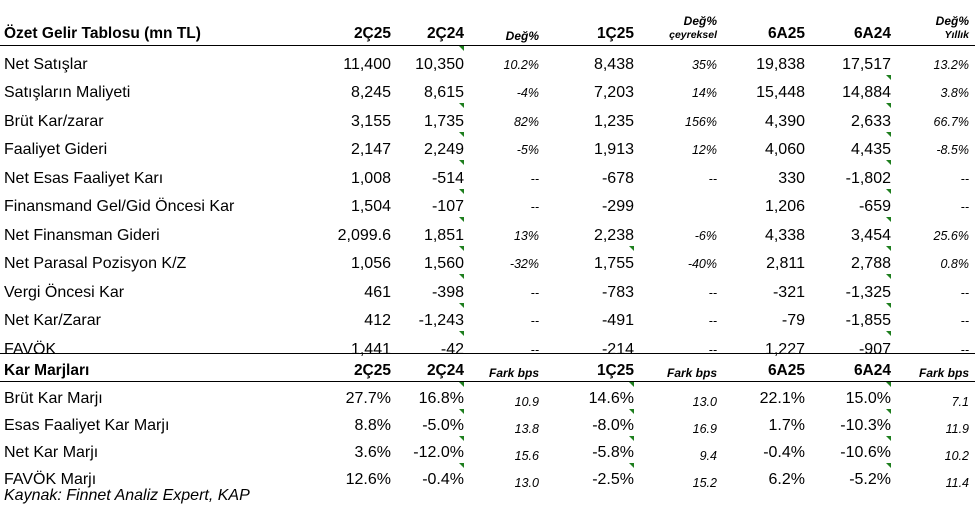  I want to click on cell-v2: 1,560, so click(427, 260).